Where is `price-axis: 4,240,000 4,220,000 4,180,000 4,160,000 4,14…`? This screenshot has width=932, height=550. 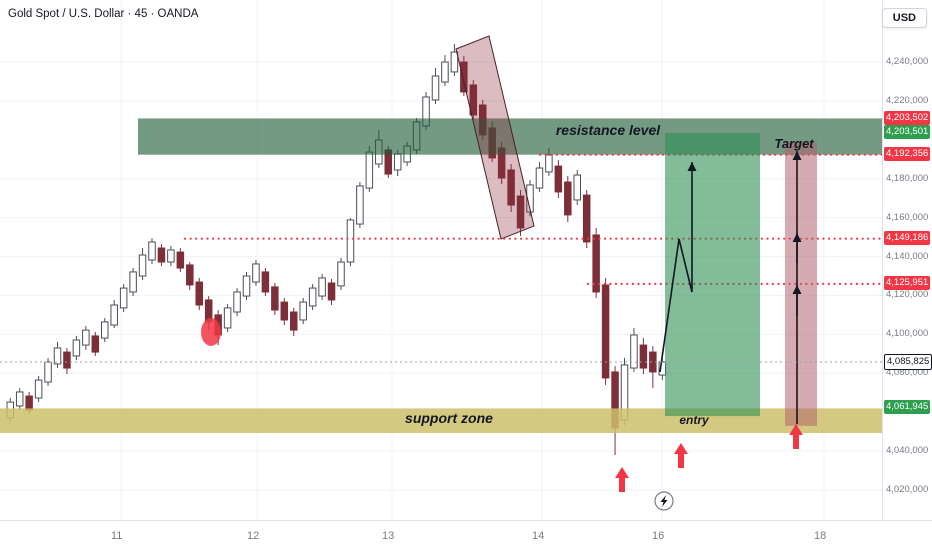 price-axis: 4,240,000 4,220,000 4,180,000 4,160,000 4,14… is located at coordinates (907, 260).